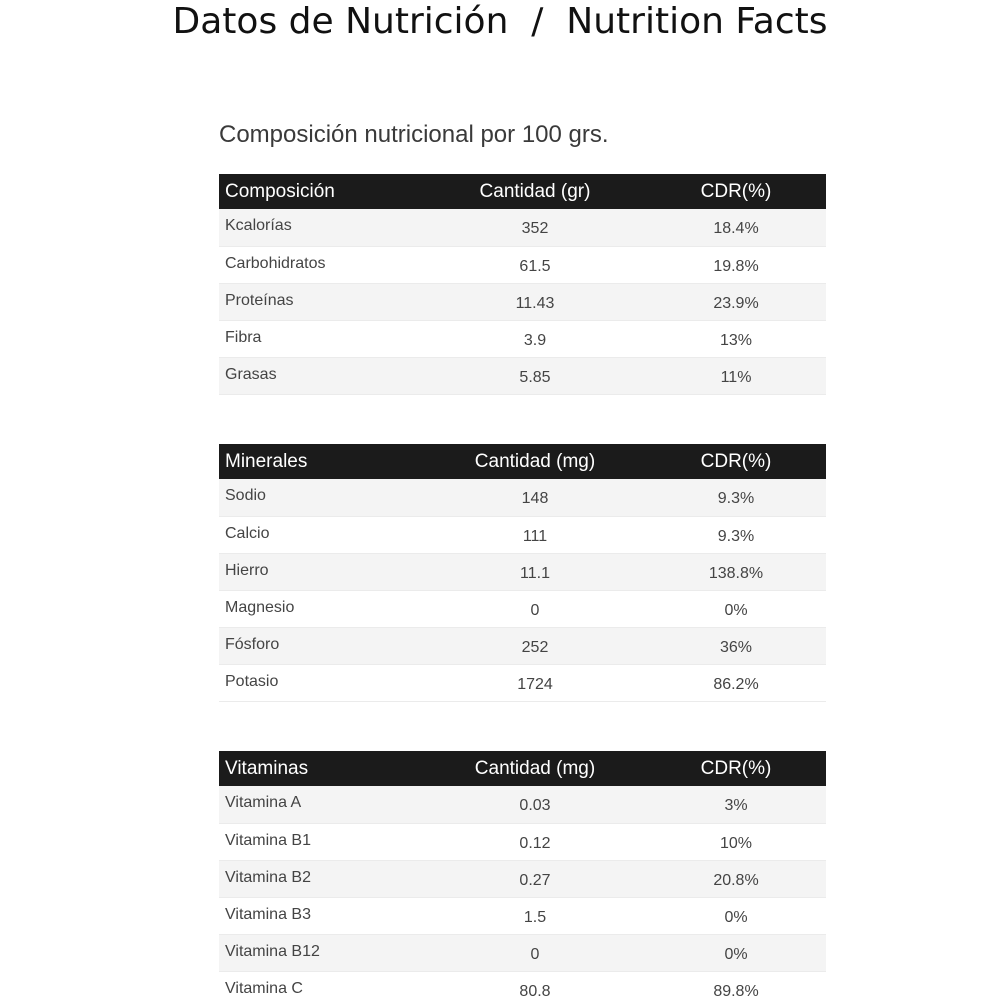 The image size is (1000, 1000). I want to click on quantity-cell: 11.1, so click(535, 572).